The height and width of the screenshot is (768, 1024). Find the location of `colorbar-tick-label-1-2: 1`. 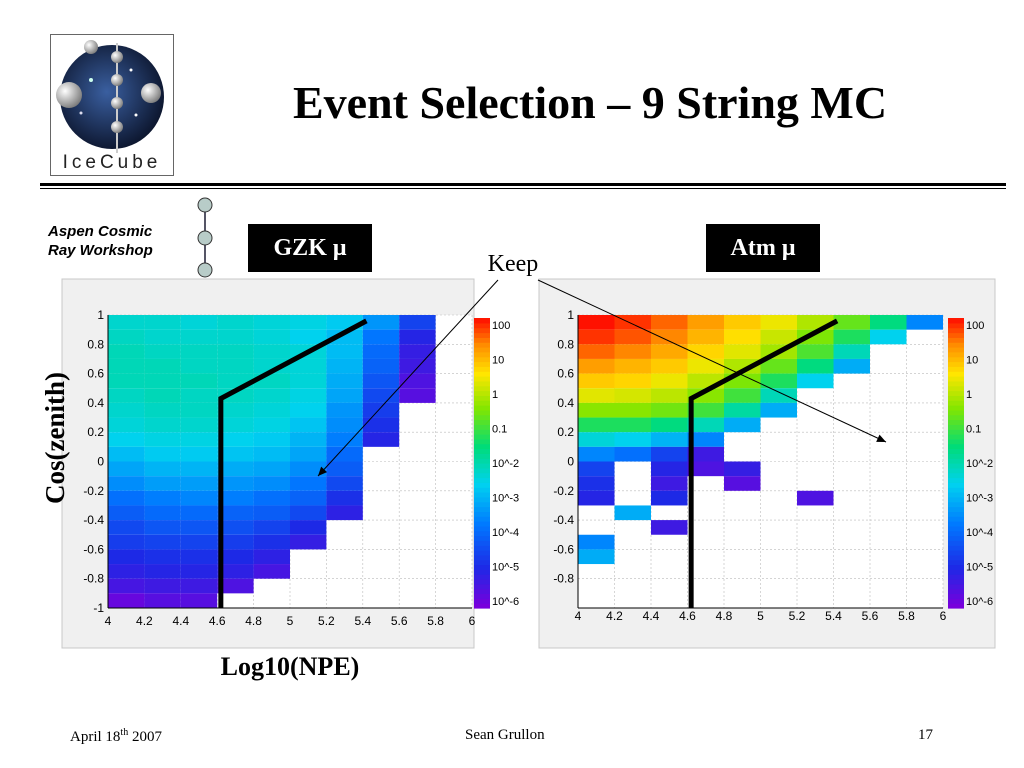

colorbar-tick-label-1-2: 1 is located at coordinates (969, 395).